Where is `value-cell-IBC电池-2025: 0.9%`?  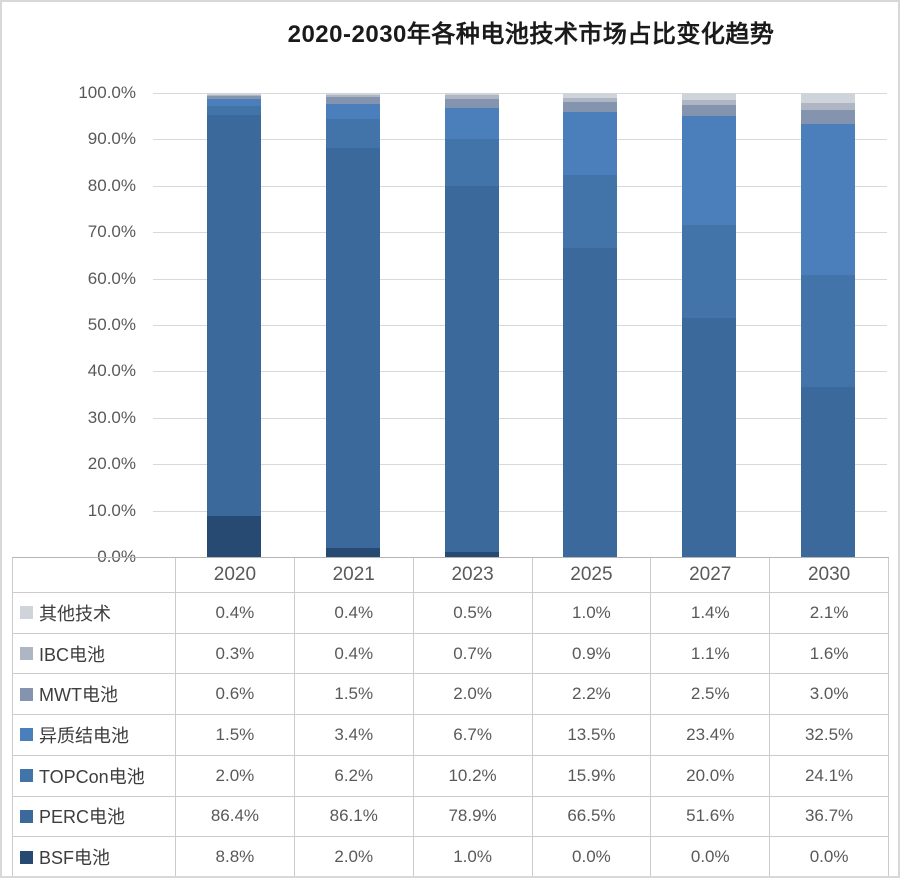 value-cell-IBC电池-2025: 0.9% is located at coordinates (592, 654).